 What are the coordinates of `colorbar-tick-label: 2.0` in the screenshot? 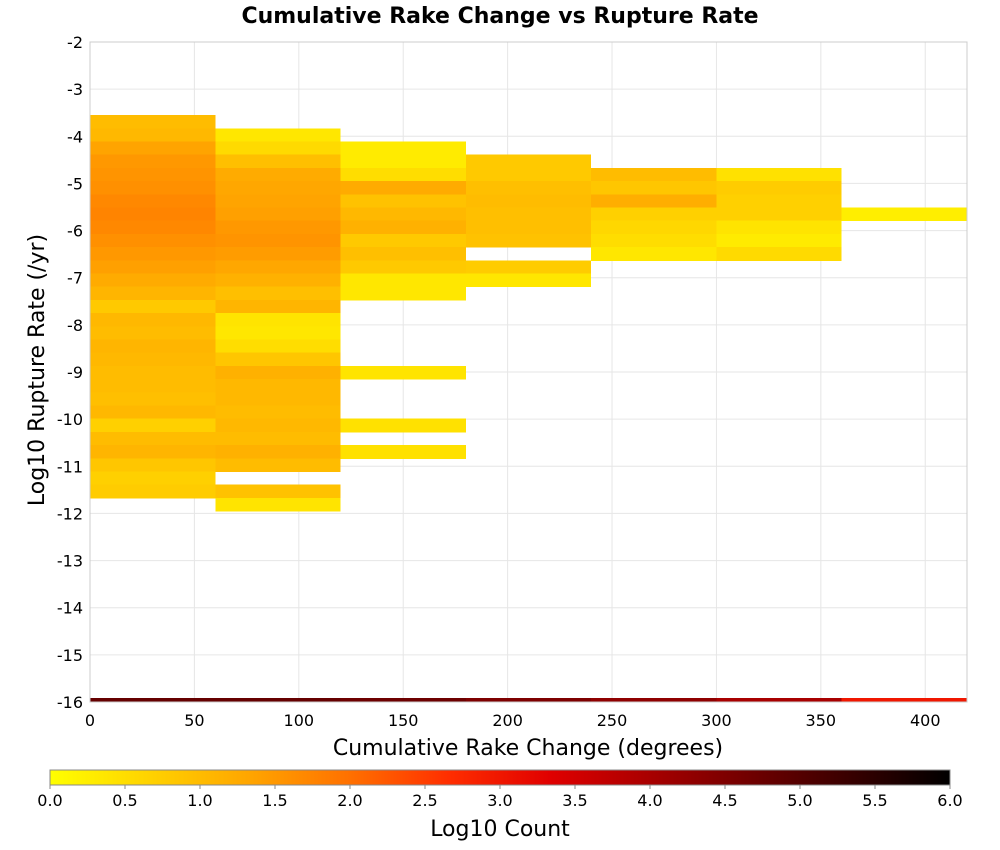 It's located at (349, 800).